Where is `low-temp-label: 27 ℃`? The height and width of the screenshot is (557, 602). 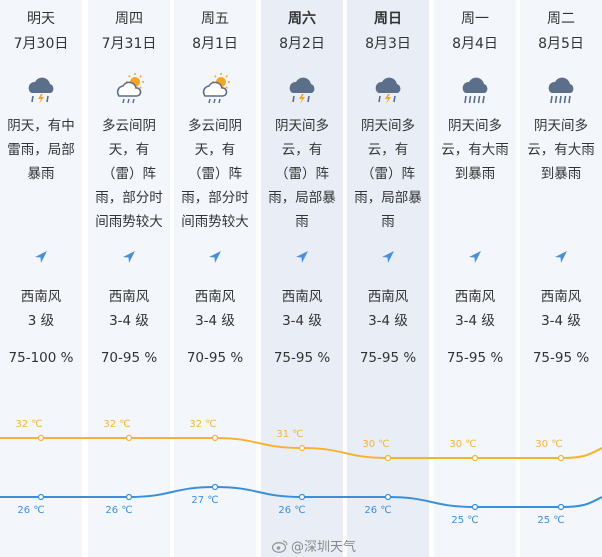
low-temp-label: 27 ℃ is located at coordinates (204, 500).